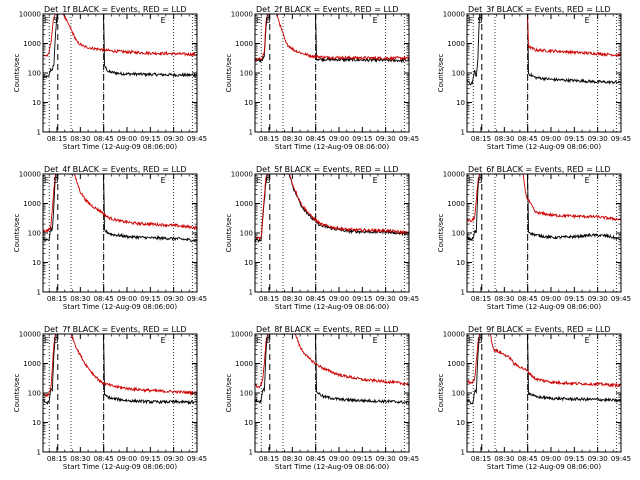  I want to click on chart-title: Det_9f BLACK = Events, RED = LLD, so click(539, 329).